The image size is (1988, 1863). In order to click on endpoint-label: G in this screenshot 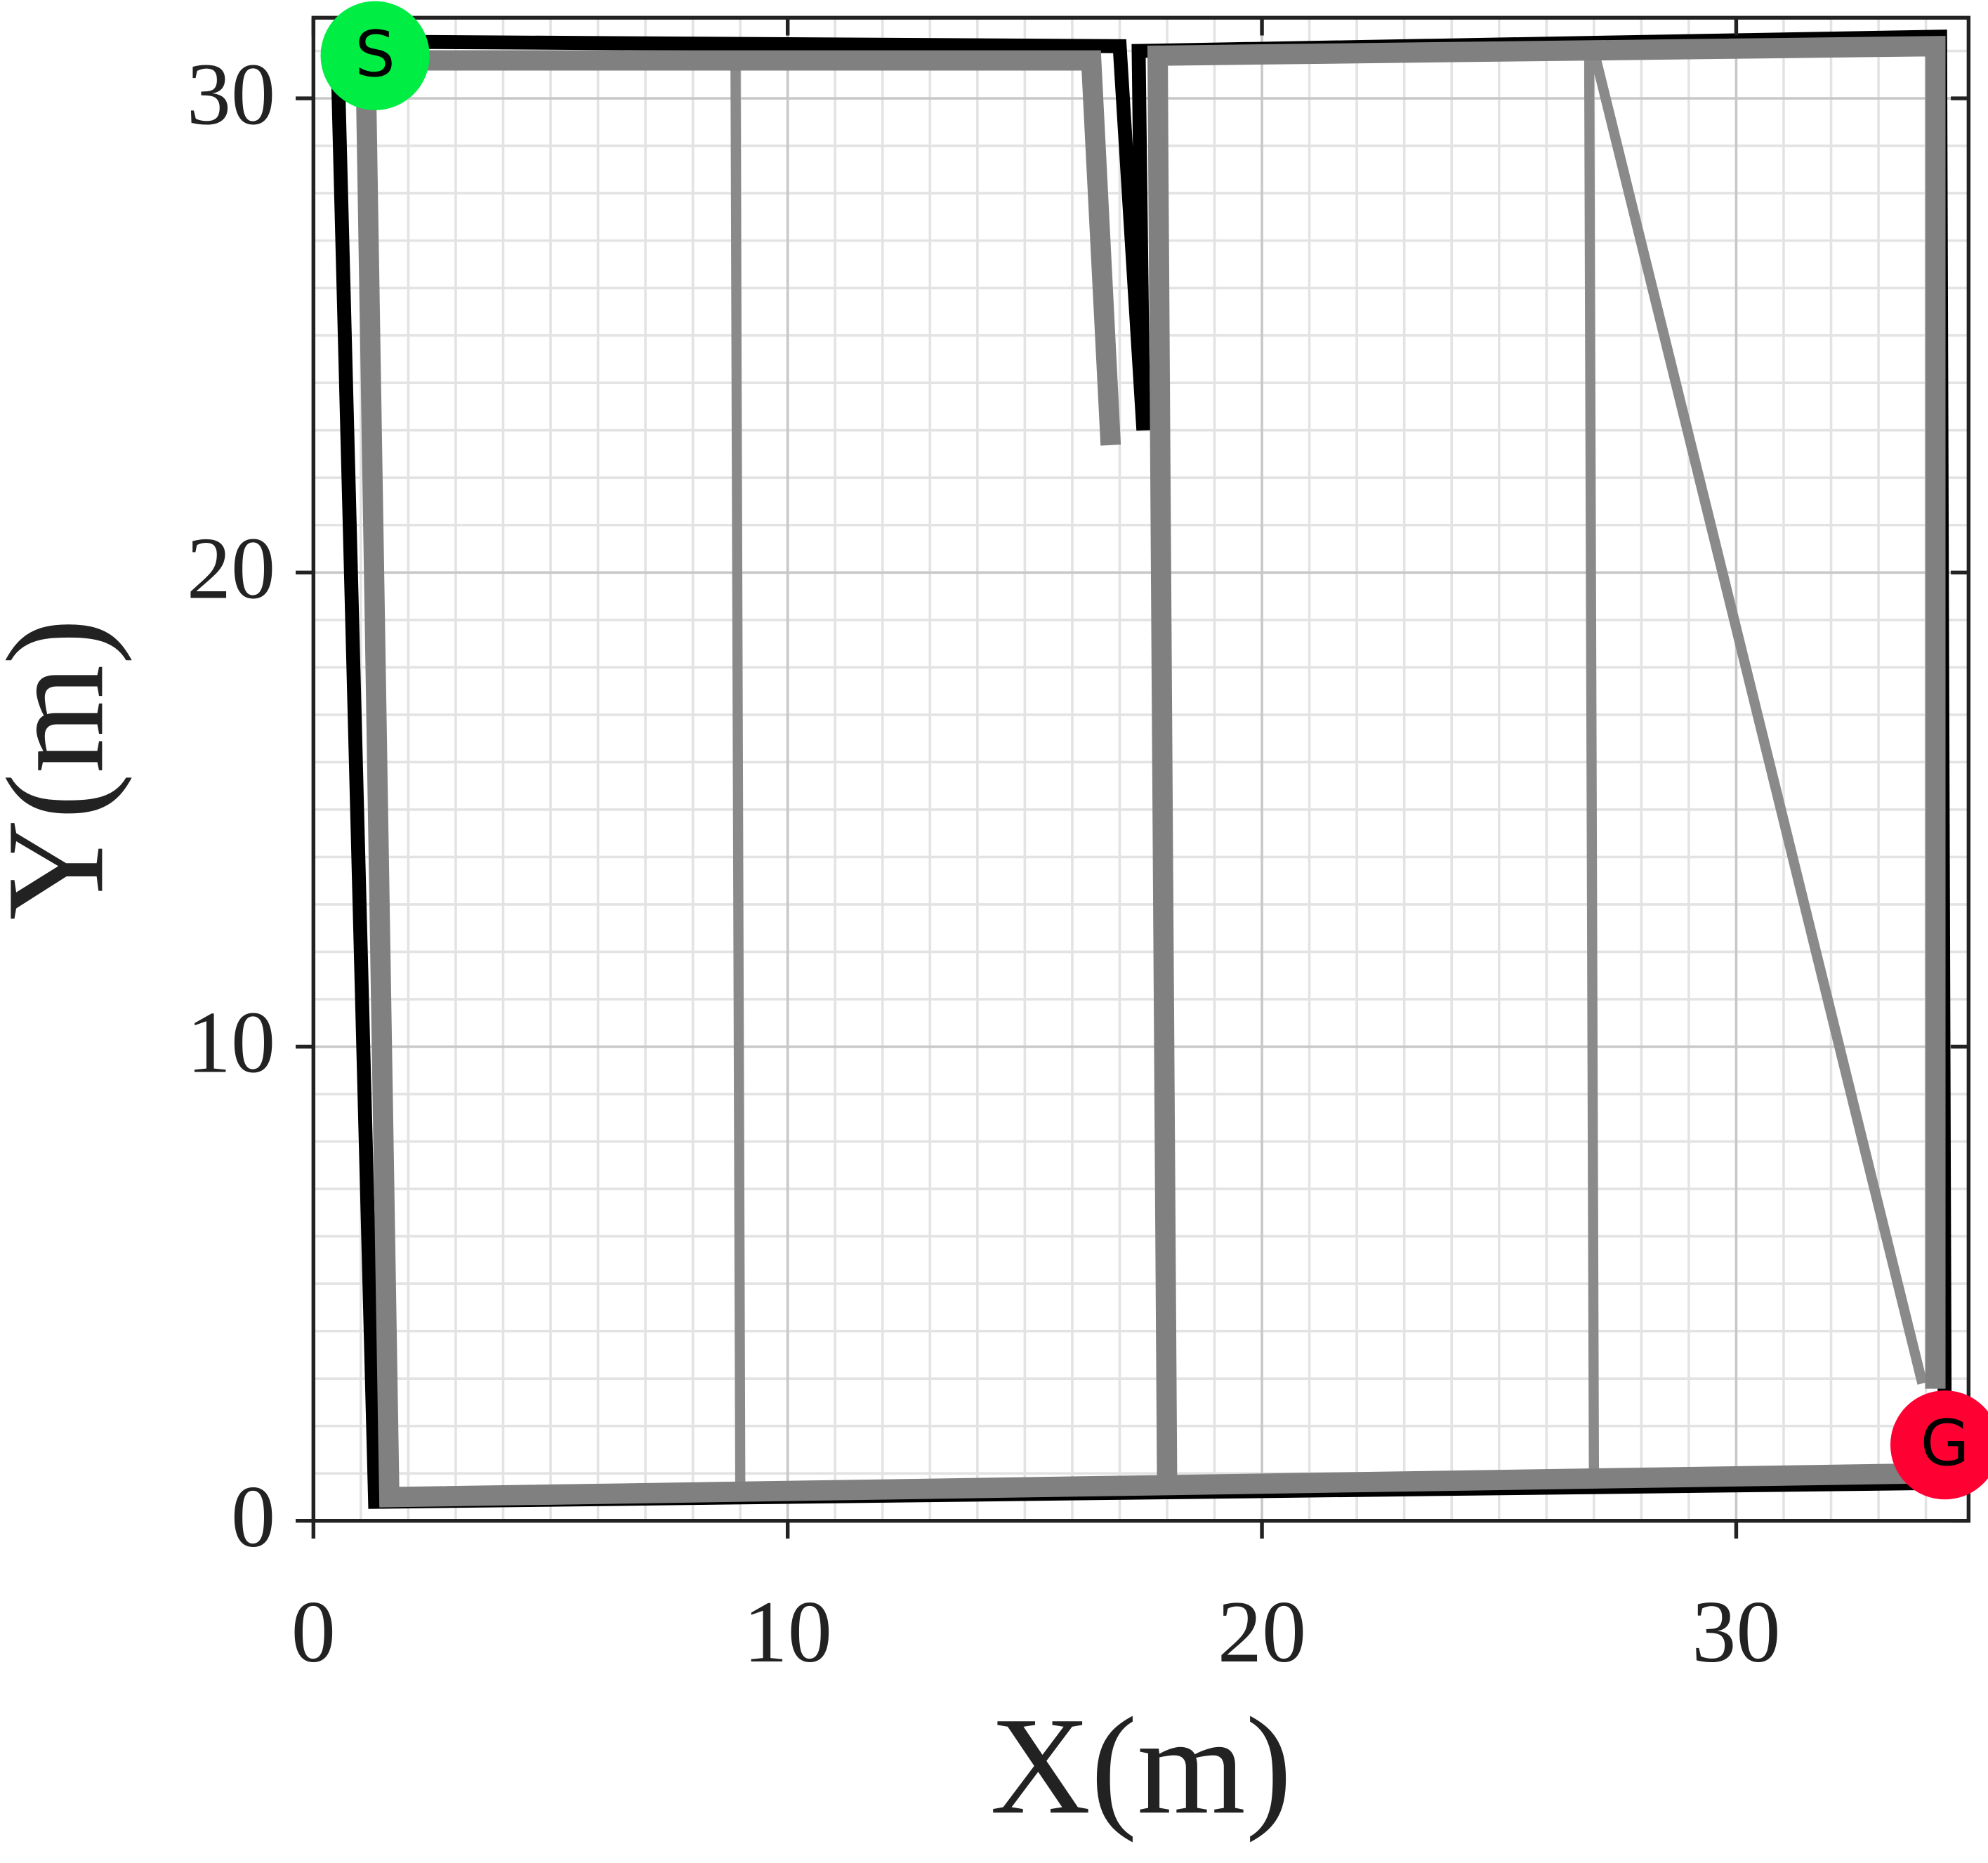, I will do `click(1946, 1444)`.